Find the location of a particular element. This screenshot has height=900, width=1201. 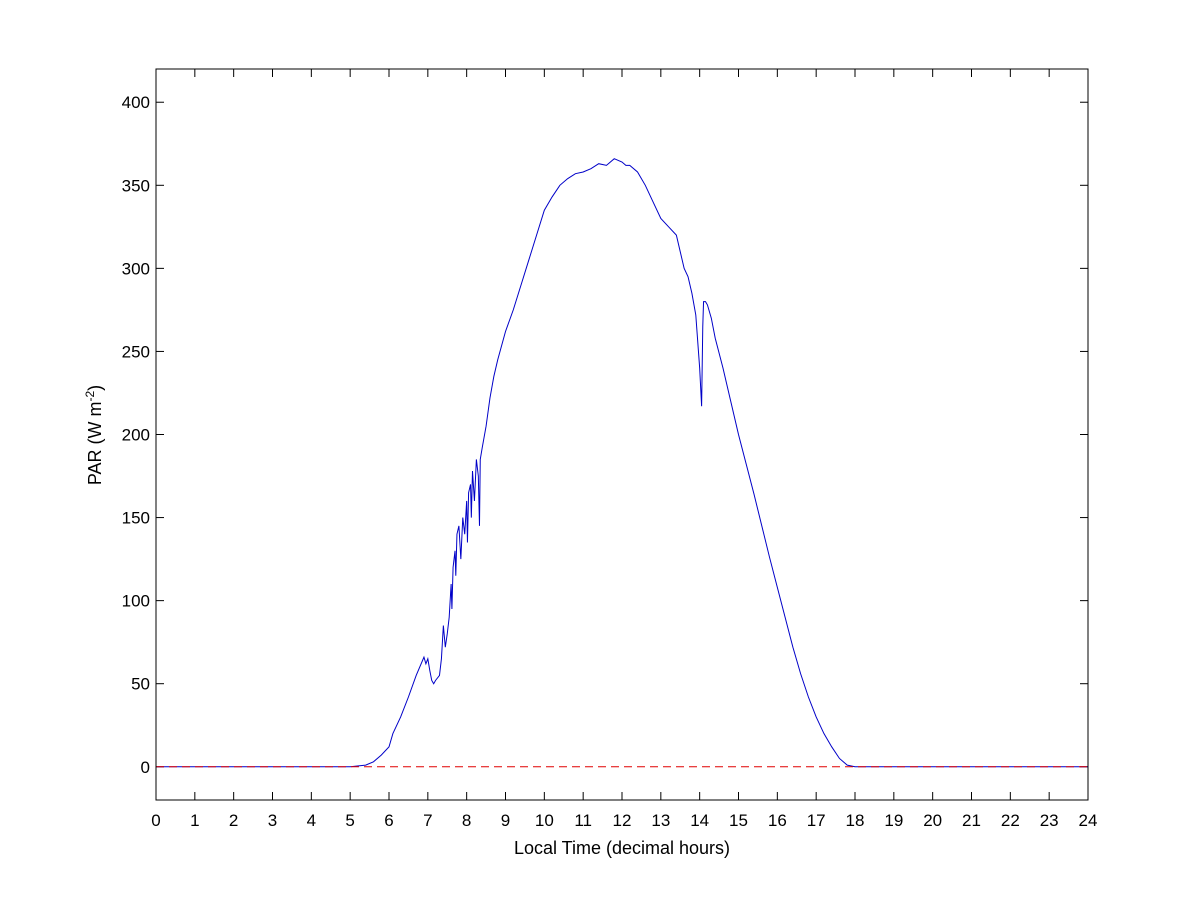

x-tick-labels: 0 1 2 3 4 5 6 7 8 9 10 11 12 13 14 15 16 17 18 19 20 21 22 23 24 is located at coordinates (624, 820).